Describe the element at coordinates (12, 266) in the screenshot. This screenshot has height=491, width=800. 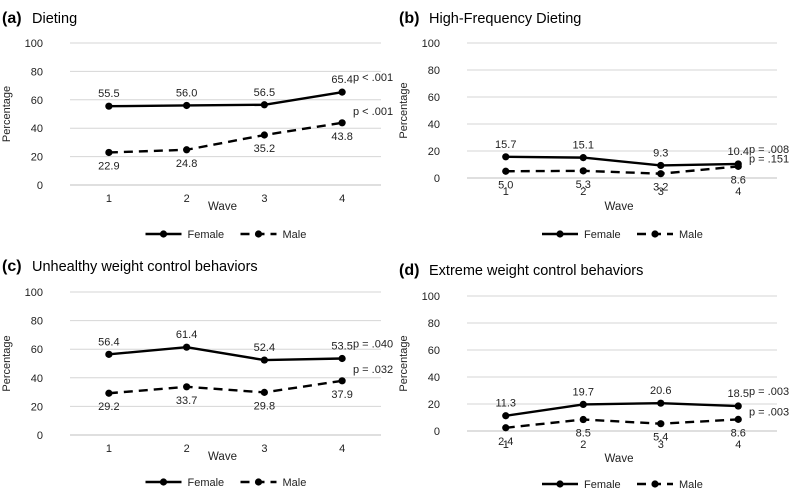
I see `panel-label: (c)` at that location.